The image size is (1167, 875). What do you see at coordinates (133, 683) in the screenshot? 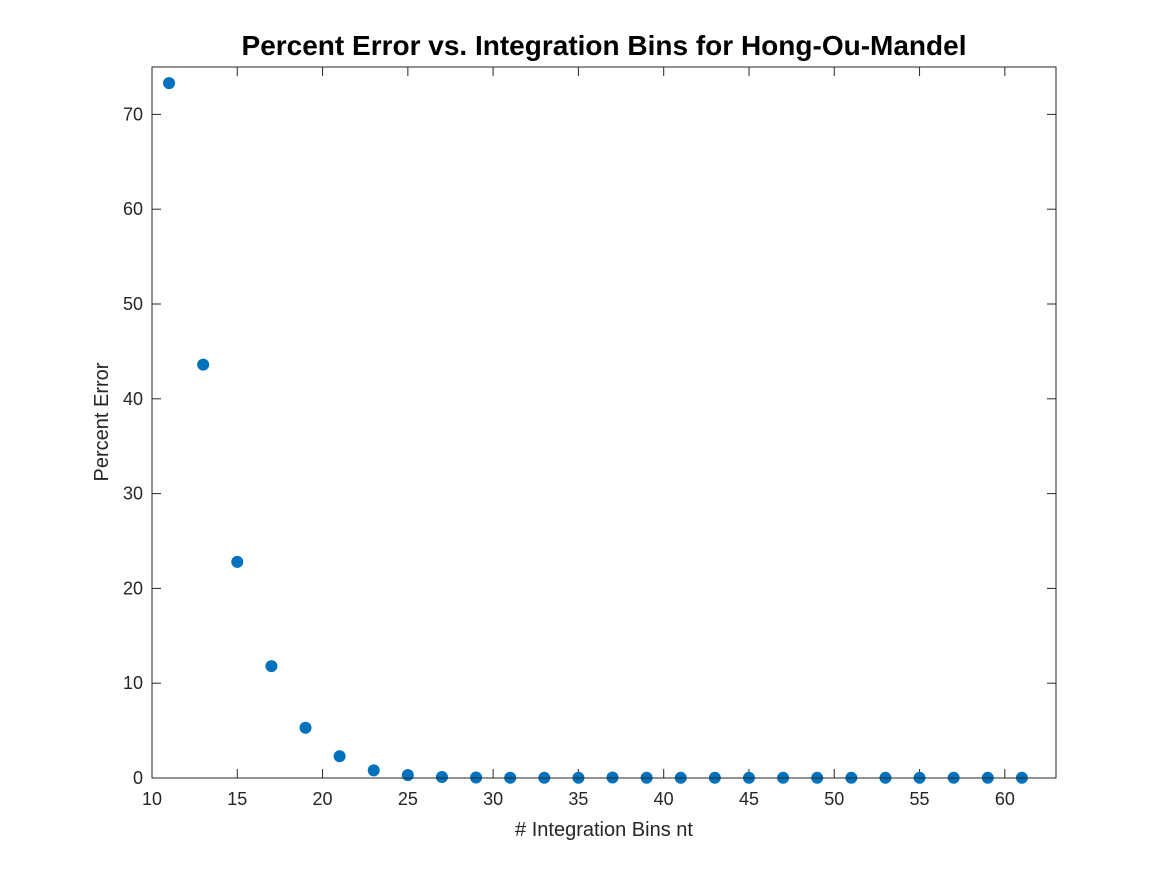
I see `y-tick-label: 10` at bounding box center [133, 683].